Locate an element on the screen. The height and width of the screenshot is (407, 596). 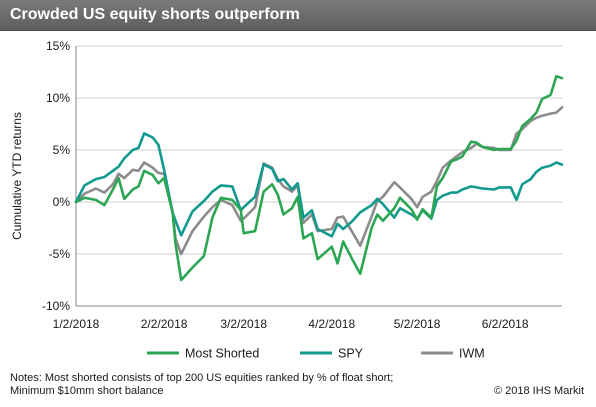
x-tick-label: 1/2/2018 is located at coordinates (76, 324).